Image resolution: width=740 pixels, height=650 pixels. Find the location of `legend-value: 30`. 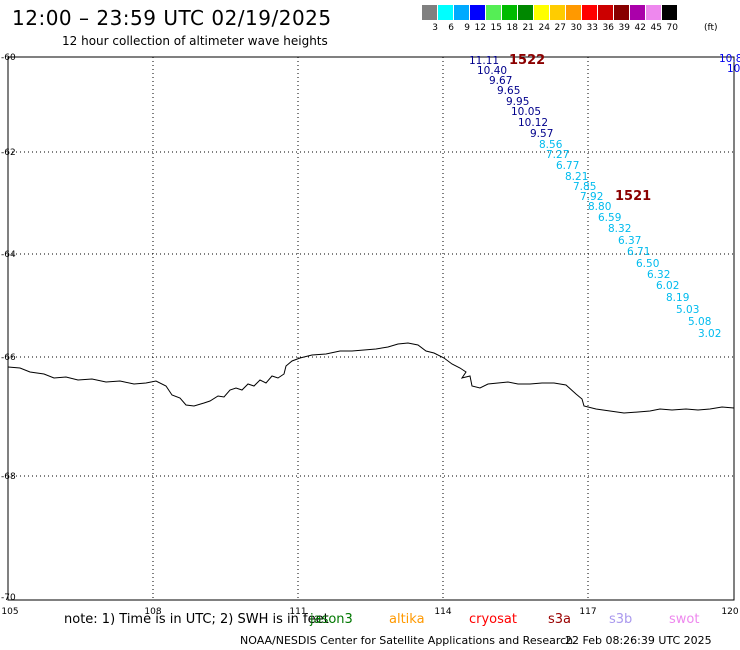

legend-value: 30 is located at coordinates (576, 28).